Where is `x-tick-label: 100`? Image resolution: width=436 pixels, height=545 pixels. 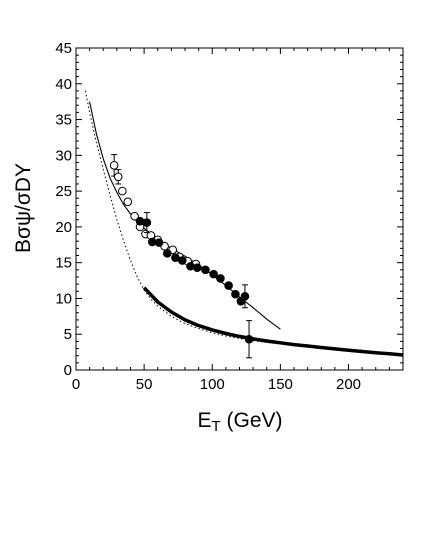
x-tick-label: 100 is located at coordinates (212, 384).